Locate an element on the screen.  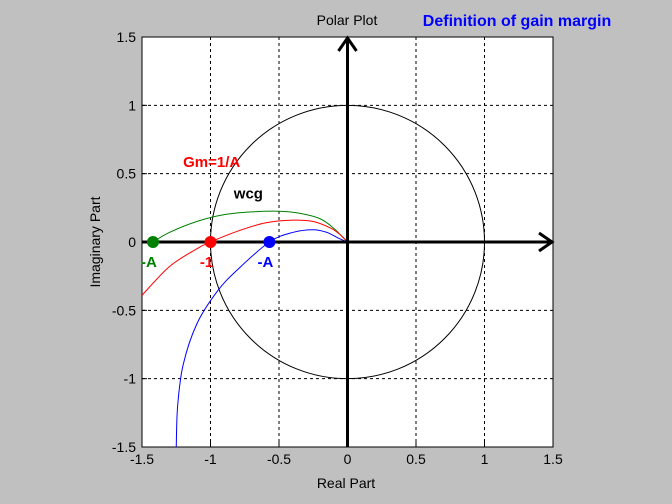
marker-label: -1 is located at coordinates (206, 262).